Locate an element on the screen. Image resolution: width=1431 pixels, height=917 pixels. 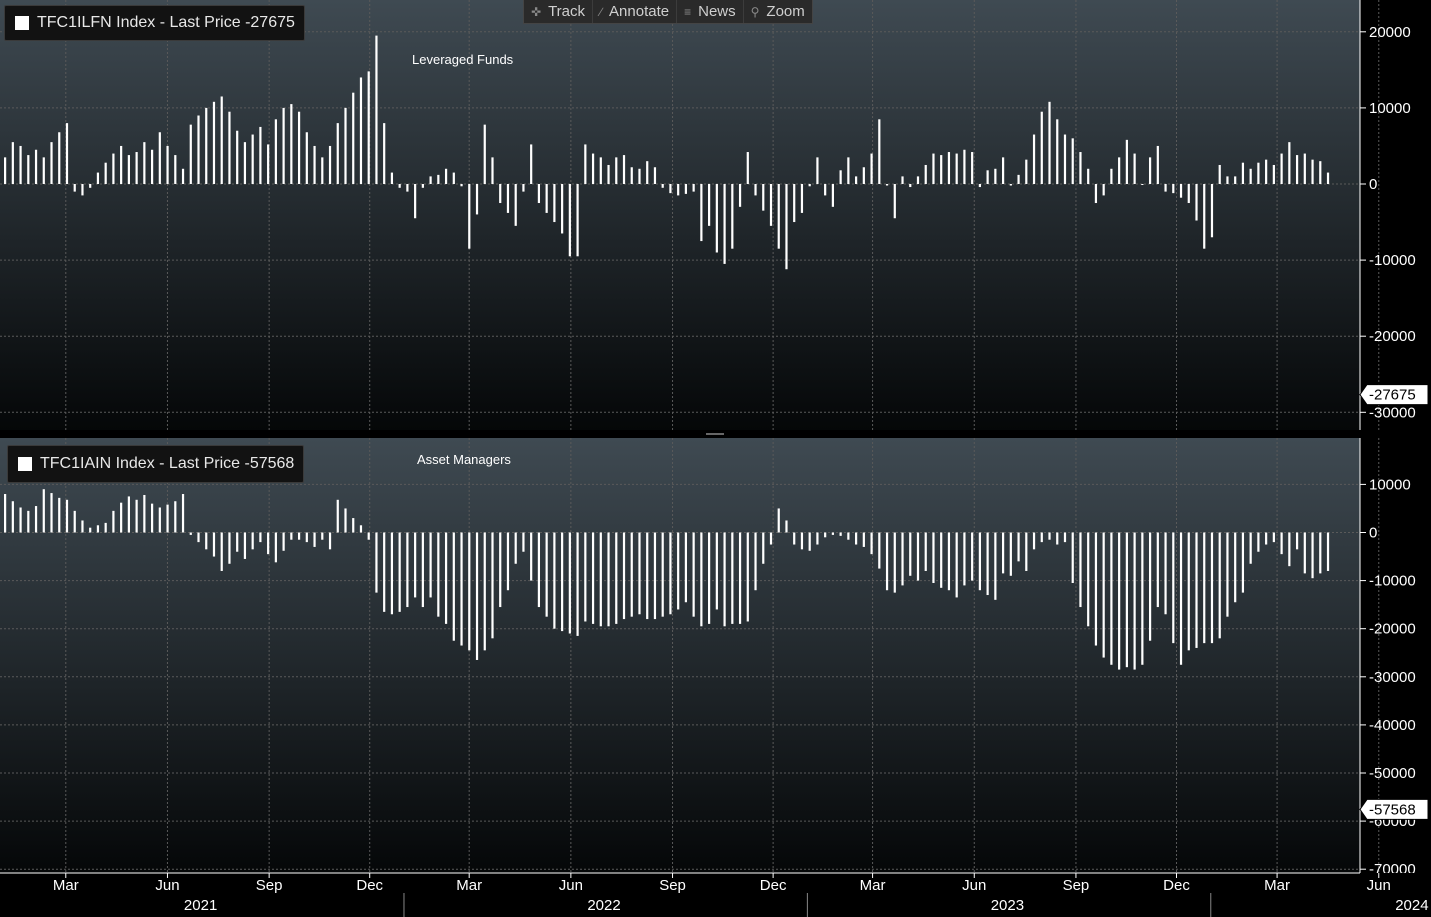
x-tick-label: Jun is located at coordinates (1379, 885).